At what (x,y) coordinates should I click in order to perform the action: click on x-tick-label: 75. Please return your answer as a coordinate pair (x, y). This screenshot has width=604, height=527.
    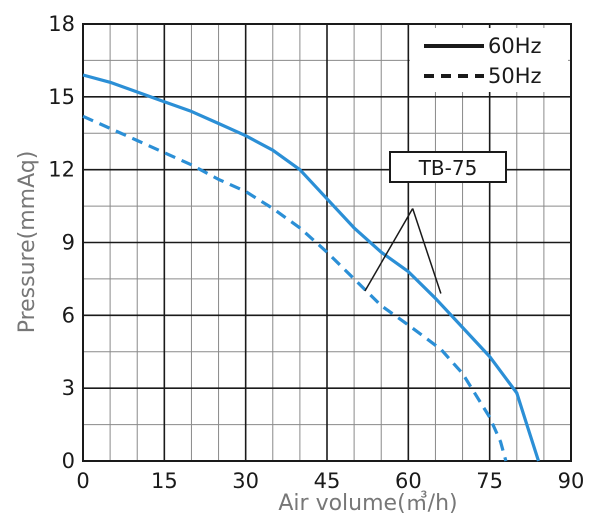
    Looking at the image, I should click on (489, 481).